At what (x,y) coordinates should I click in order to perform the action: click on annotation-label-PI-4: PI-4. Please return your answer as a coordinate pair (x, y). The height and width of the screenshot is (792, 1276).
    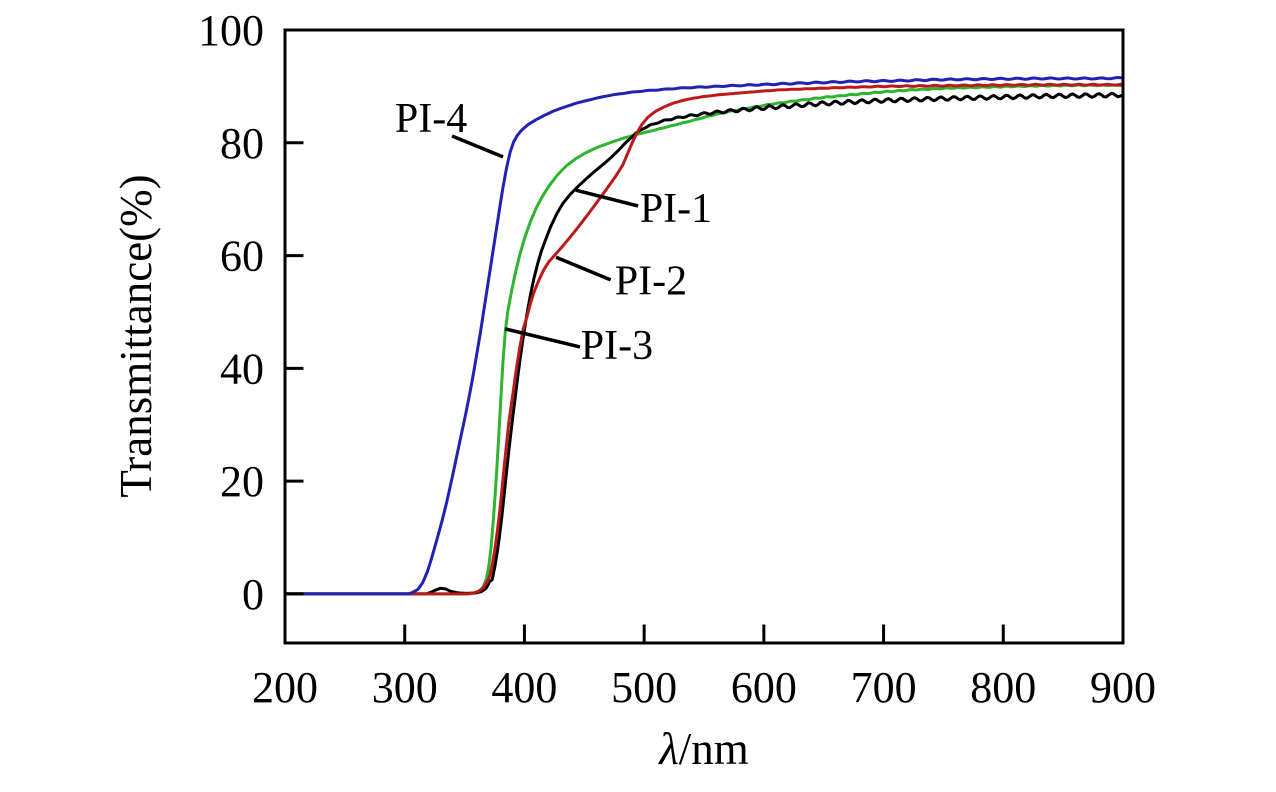
    Looking at the image, I should click on (431, 119).